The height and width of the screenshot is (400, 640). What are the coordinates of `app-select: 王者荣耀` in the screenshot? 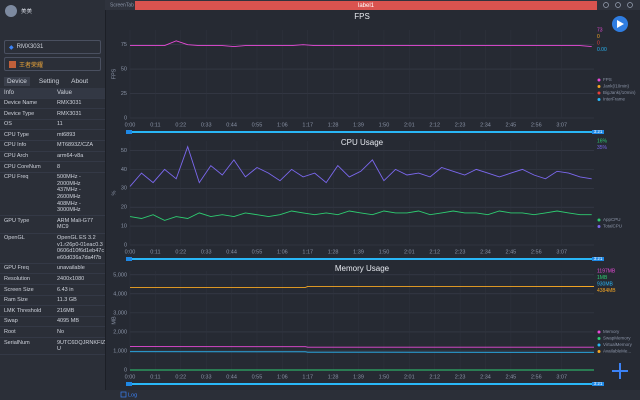 It's located at (52, 64).